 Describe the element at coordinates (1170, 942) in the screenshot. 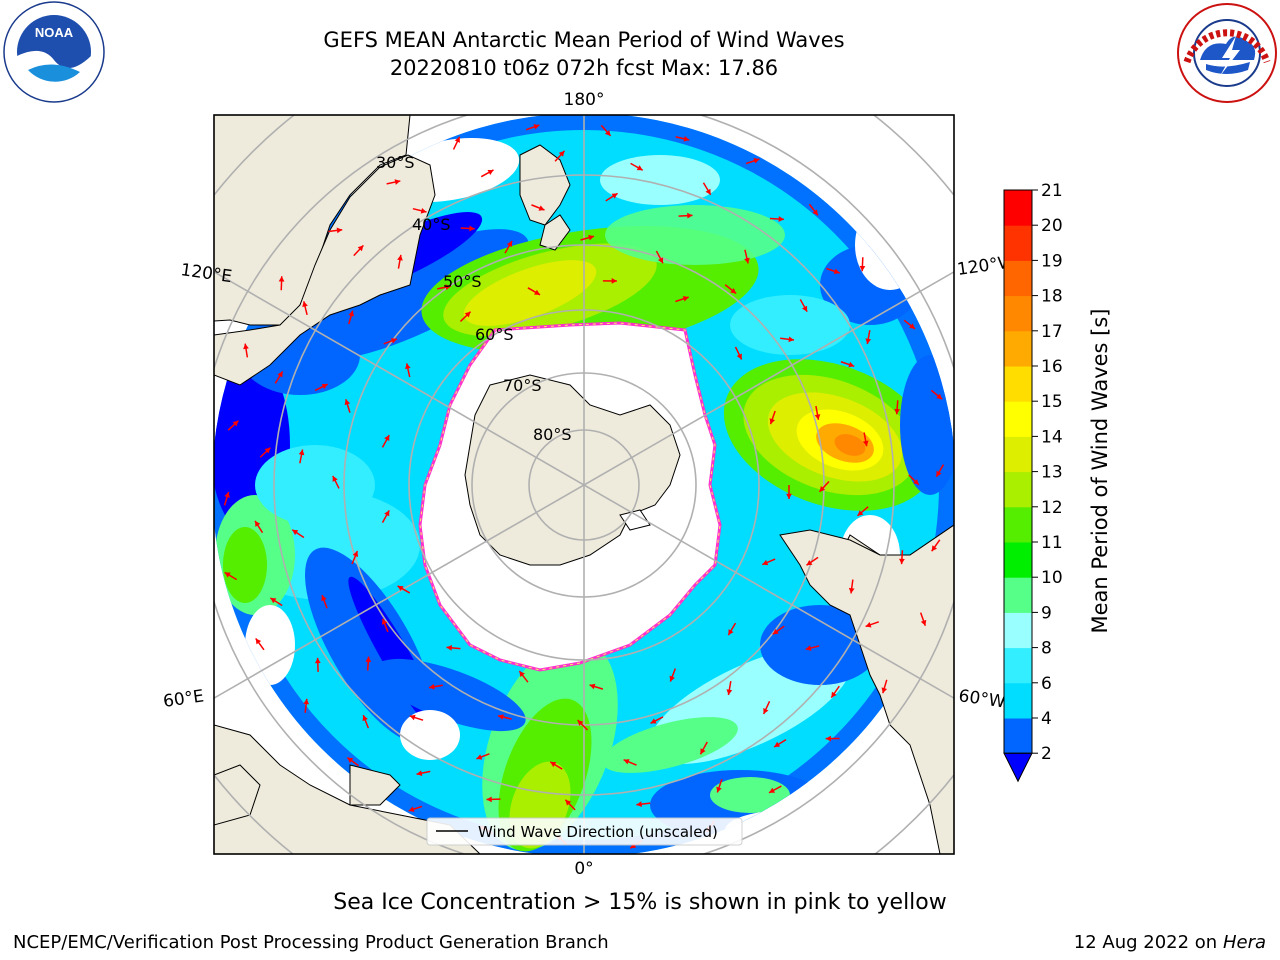

I see `run-date: 12 Aug 2022 on Hera` at that location.